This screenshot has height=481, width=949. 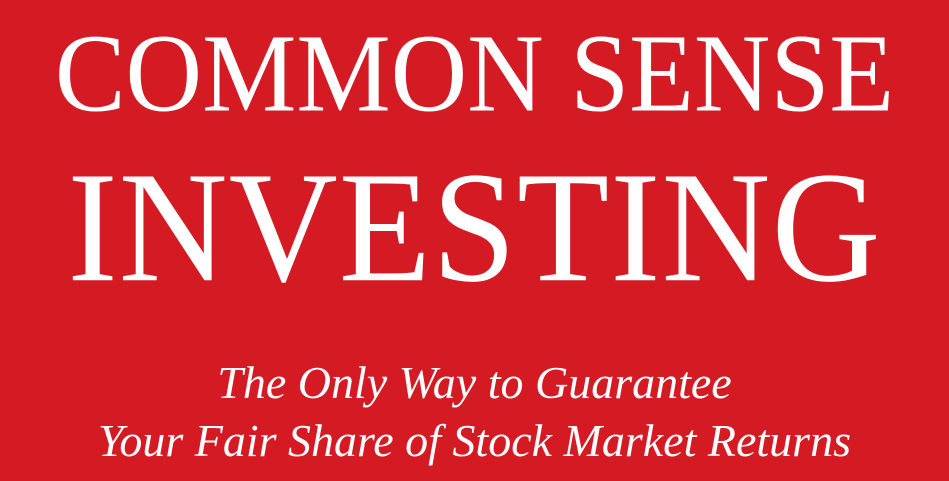 I want to click on book-subtitle-line-1: The Only Way to Guarantee, so click(x=474, y=382).